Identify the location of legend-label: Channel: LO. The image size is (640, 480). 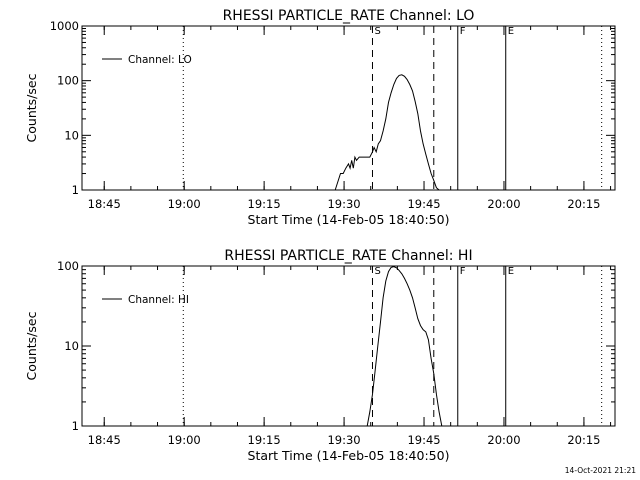
(160, 60).